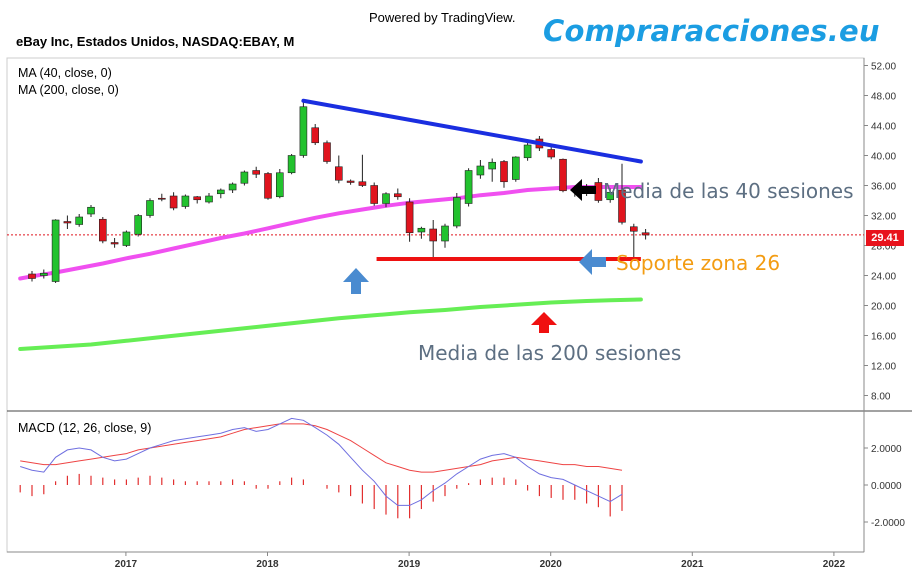 The image size is (920, 577). I want to click on time-tick-label: 2018, so click(267, 564).